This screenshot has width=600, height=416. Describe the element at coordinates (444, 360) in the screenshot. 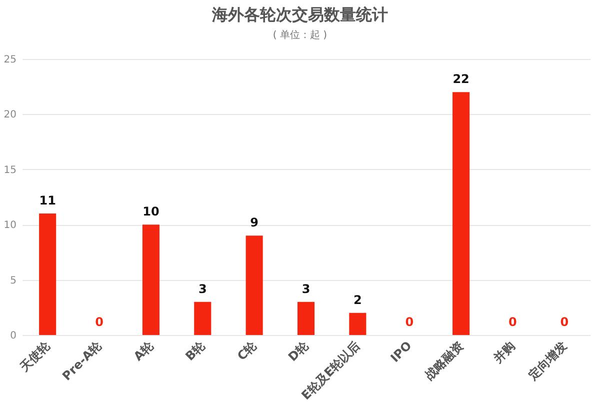

I see `x-tick-label: 战略融资` at that location.